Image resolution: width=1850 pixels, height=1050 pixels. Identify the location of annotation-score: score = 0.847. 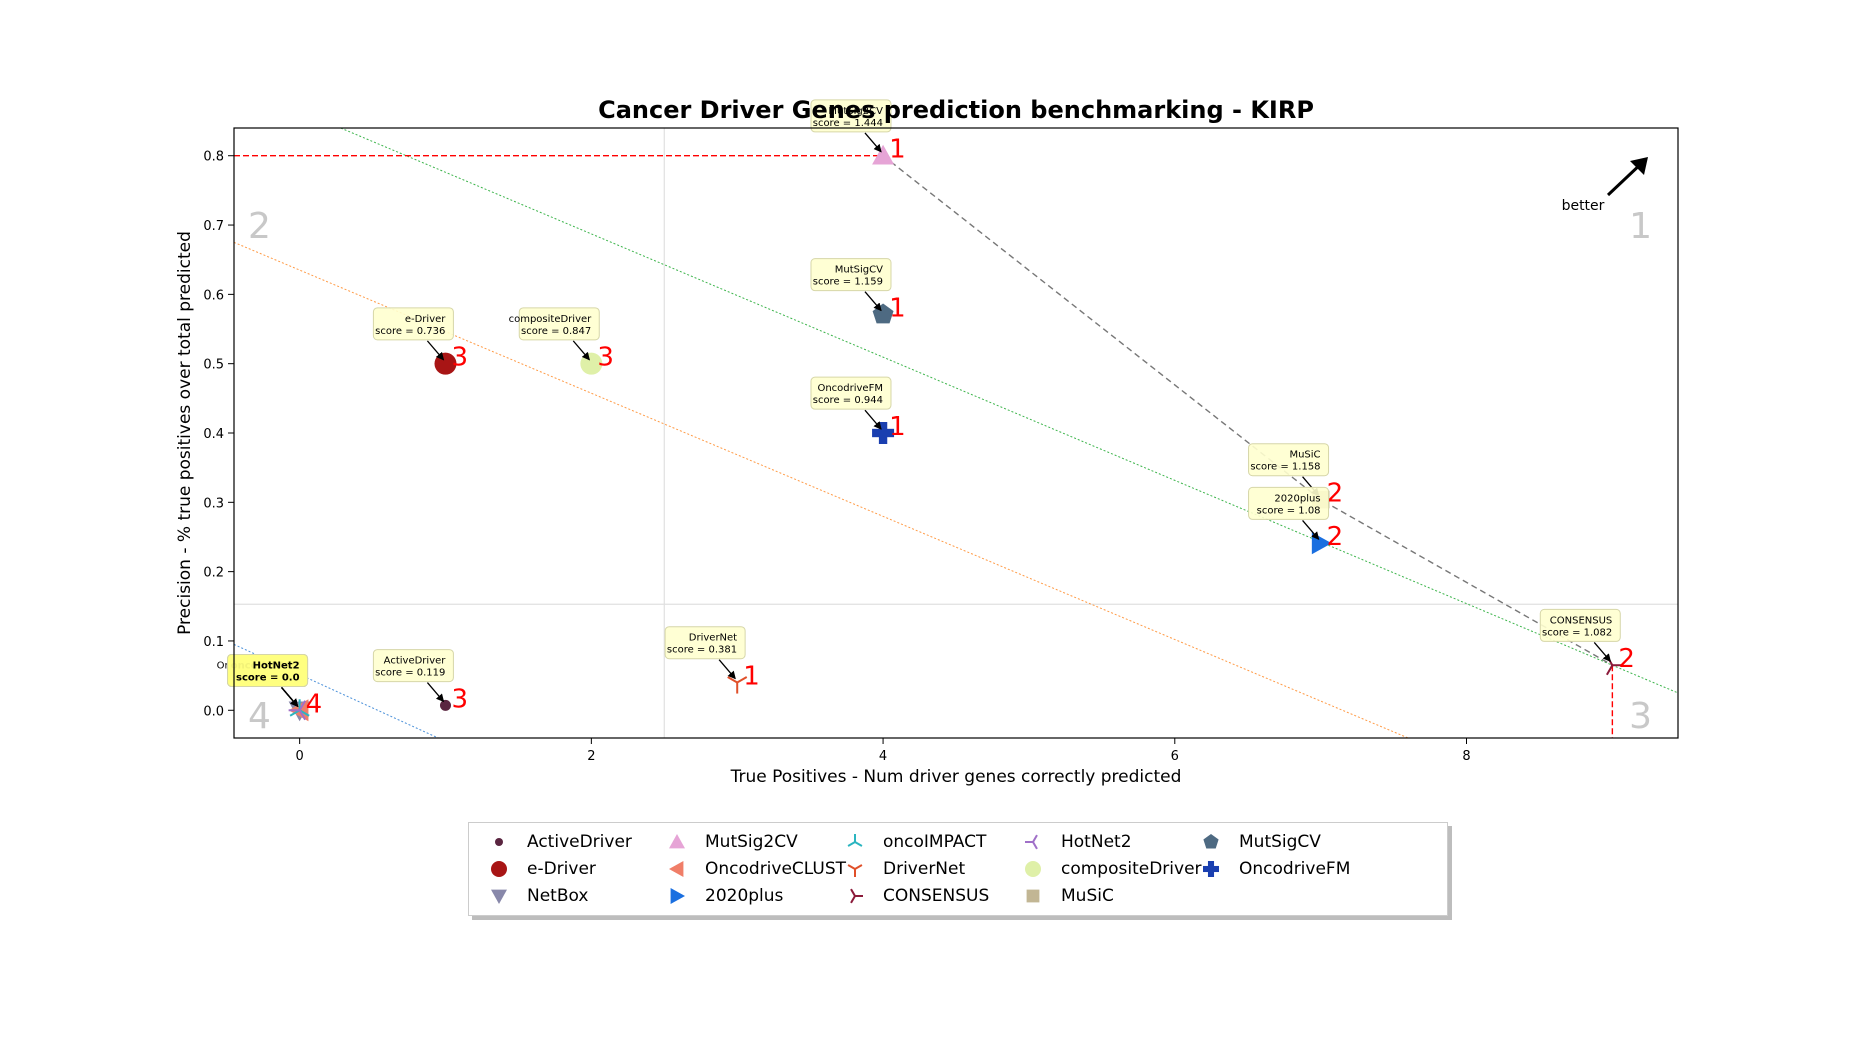
(556, 331).